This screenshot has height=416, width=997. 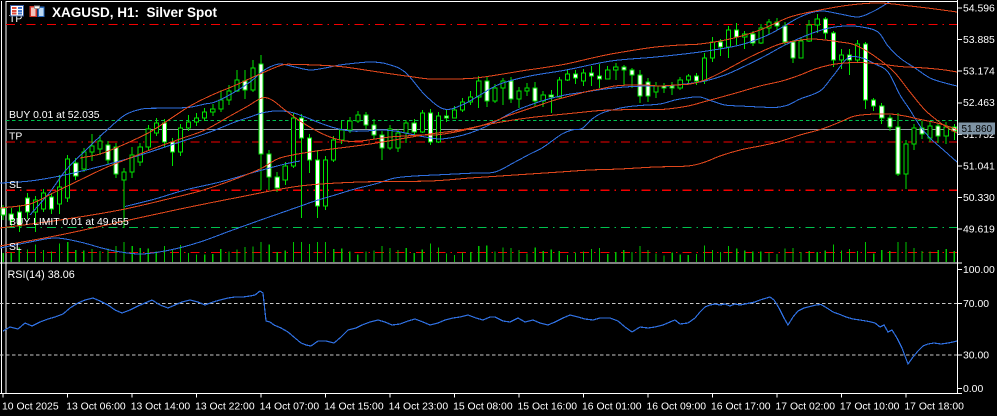 What do you see at coordinates (979, 40) in the screenshot?
I see `svg-text: 53.885` at bounding box center [979, 40].